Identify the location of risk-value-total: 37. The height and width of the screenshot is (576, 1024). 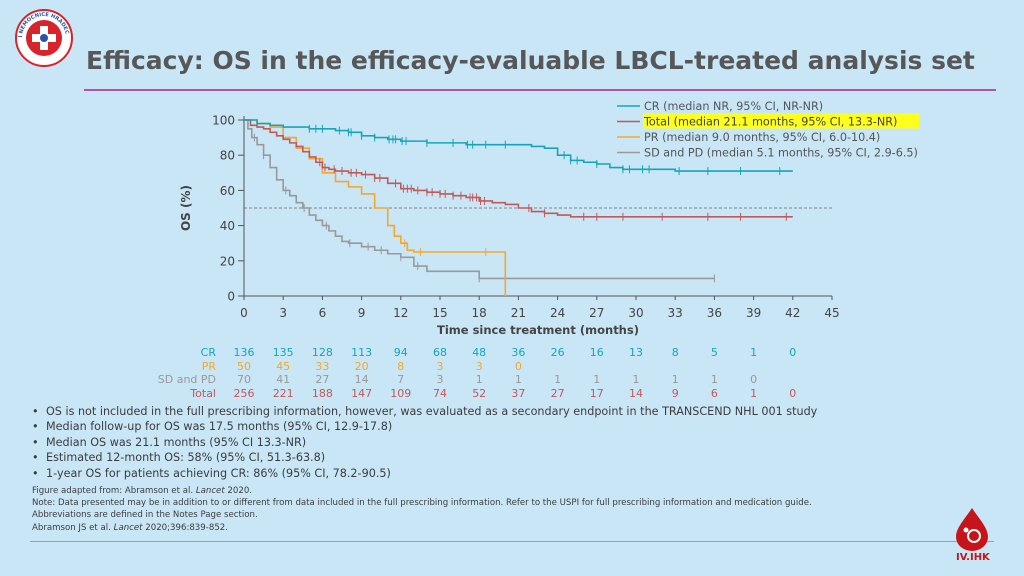
(518, 393).